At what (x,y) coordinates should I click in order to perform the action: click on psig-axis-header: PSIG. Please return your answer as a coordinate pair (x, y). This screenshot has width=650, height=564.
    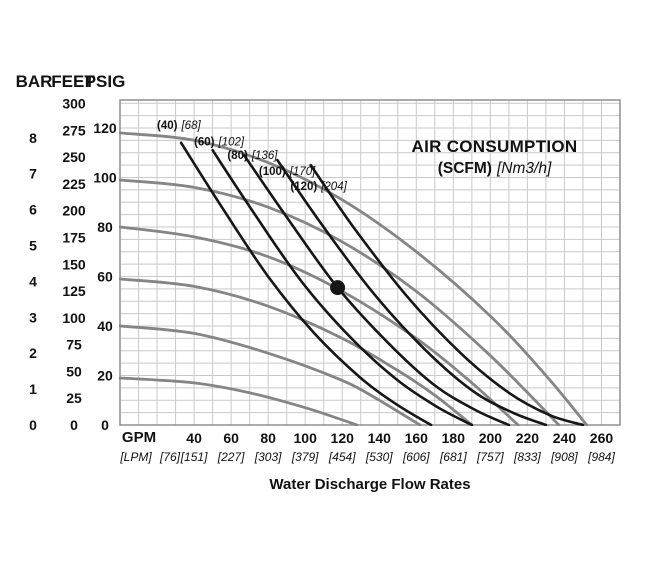
    Looking at the image, I should click on (105, 81).